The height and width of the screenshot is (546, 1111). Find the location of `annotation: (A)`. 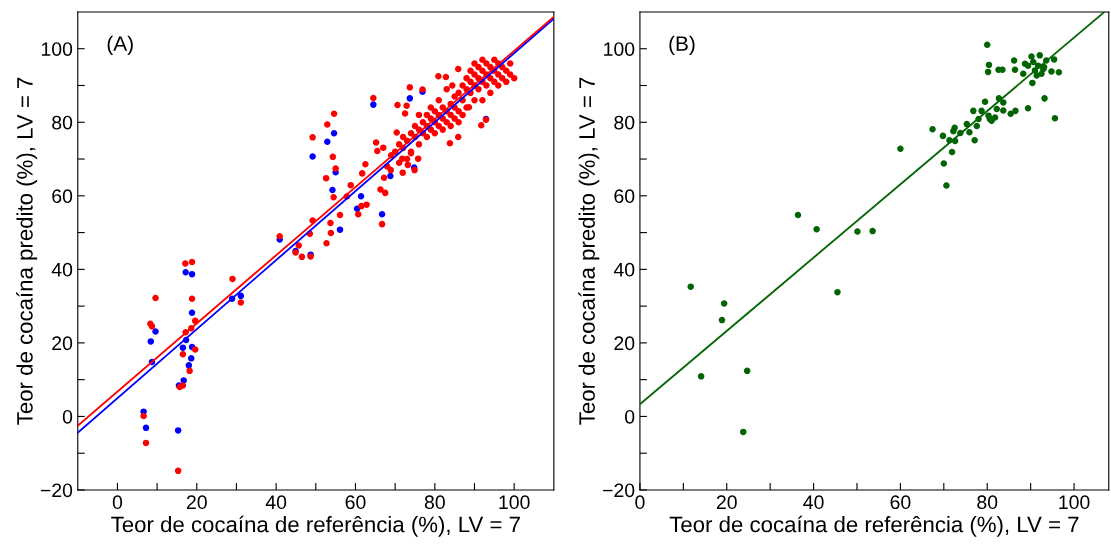

annotation: (A) is located at coordinates (120, 45).